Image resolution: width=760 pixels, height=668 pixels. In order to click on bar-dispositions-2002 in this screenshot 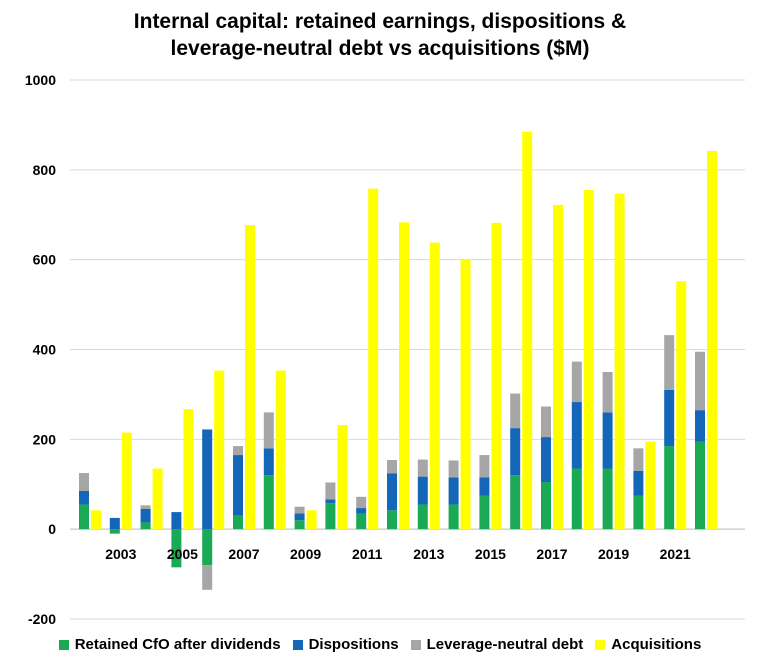, I will do `click(84, 497)`.